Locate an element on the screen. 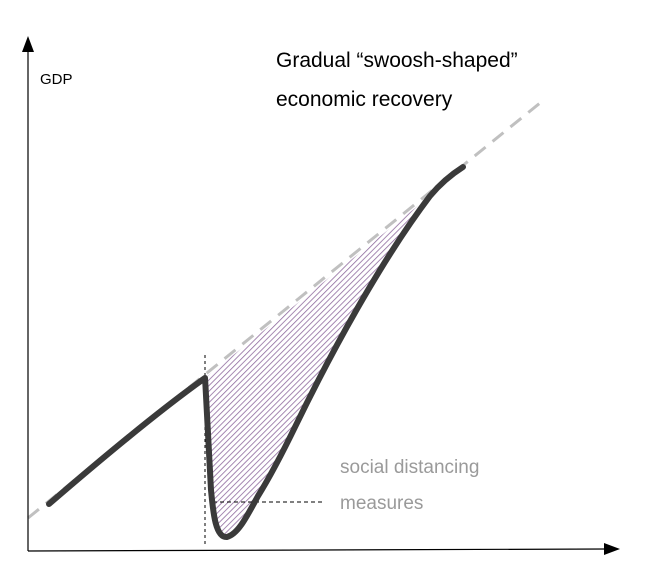  x-axis is located at coordinates (317, 550).